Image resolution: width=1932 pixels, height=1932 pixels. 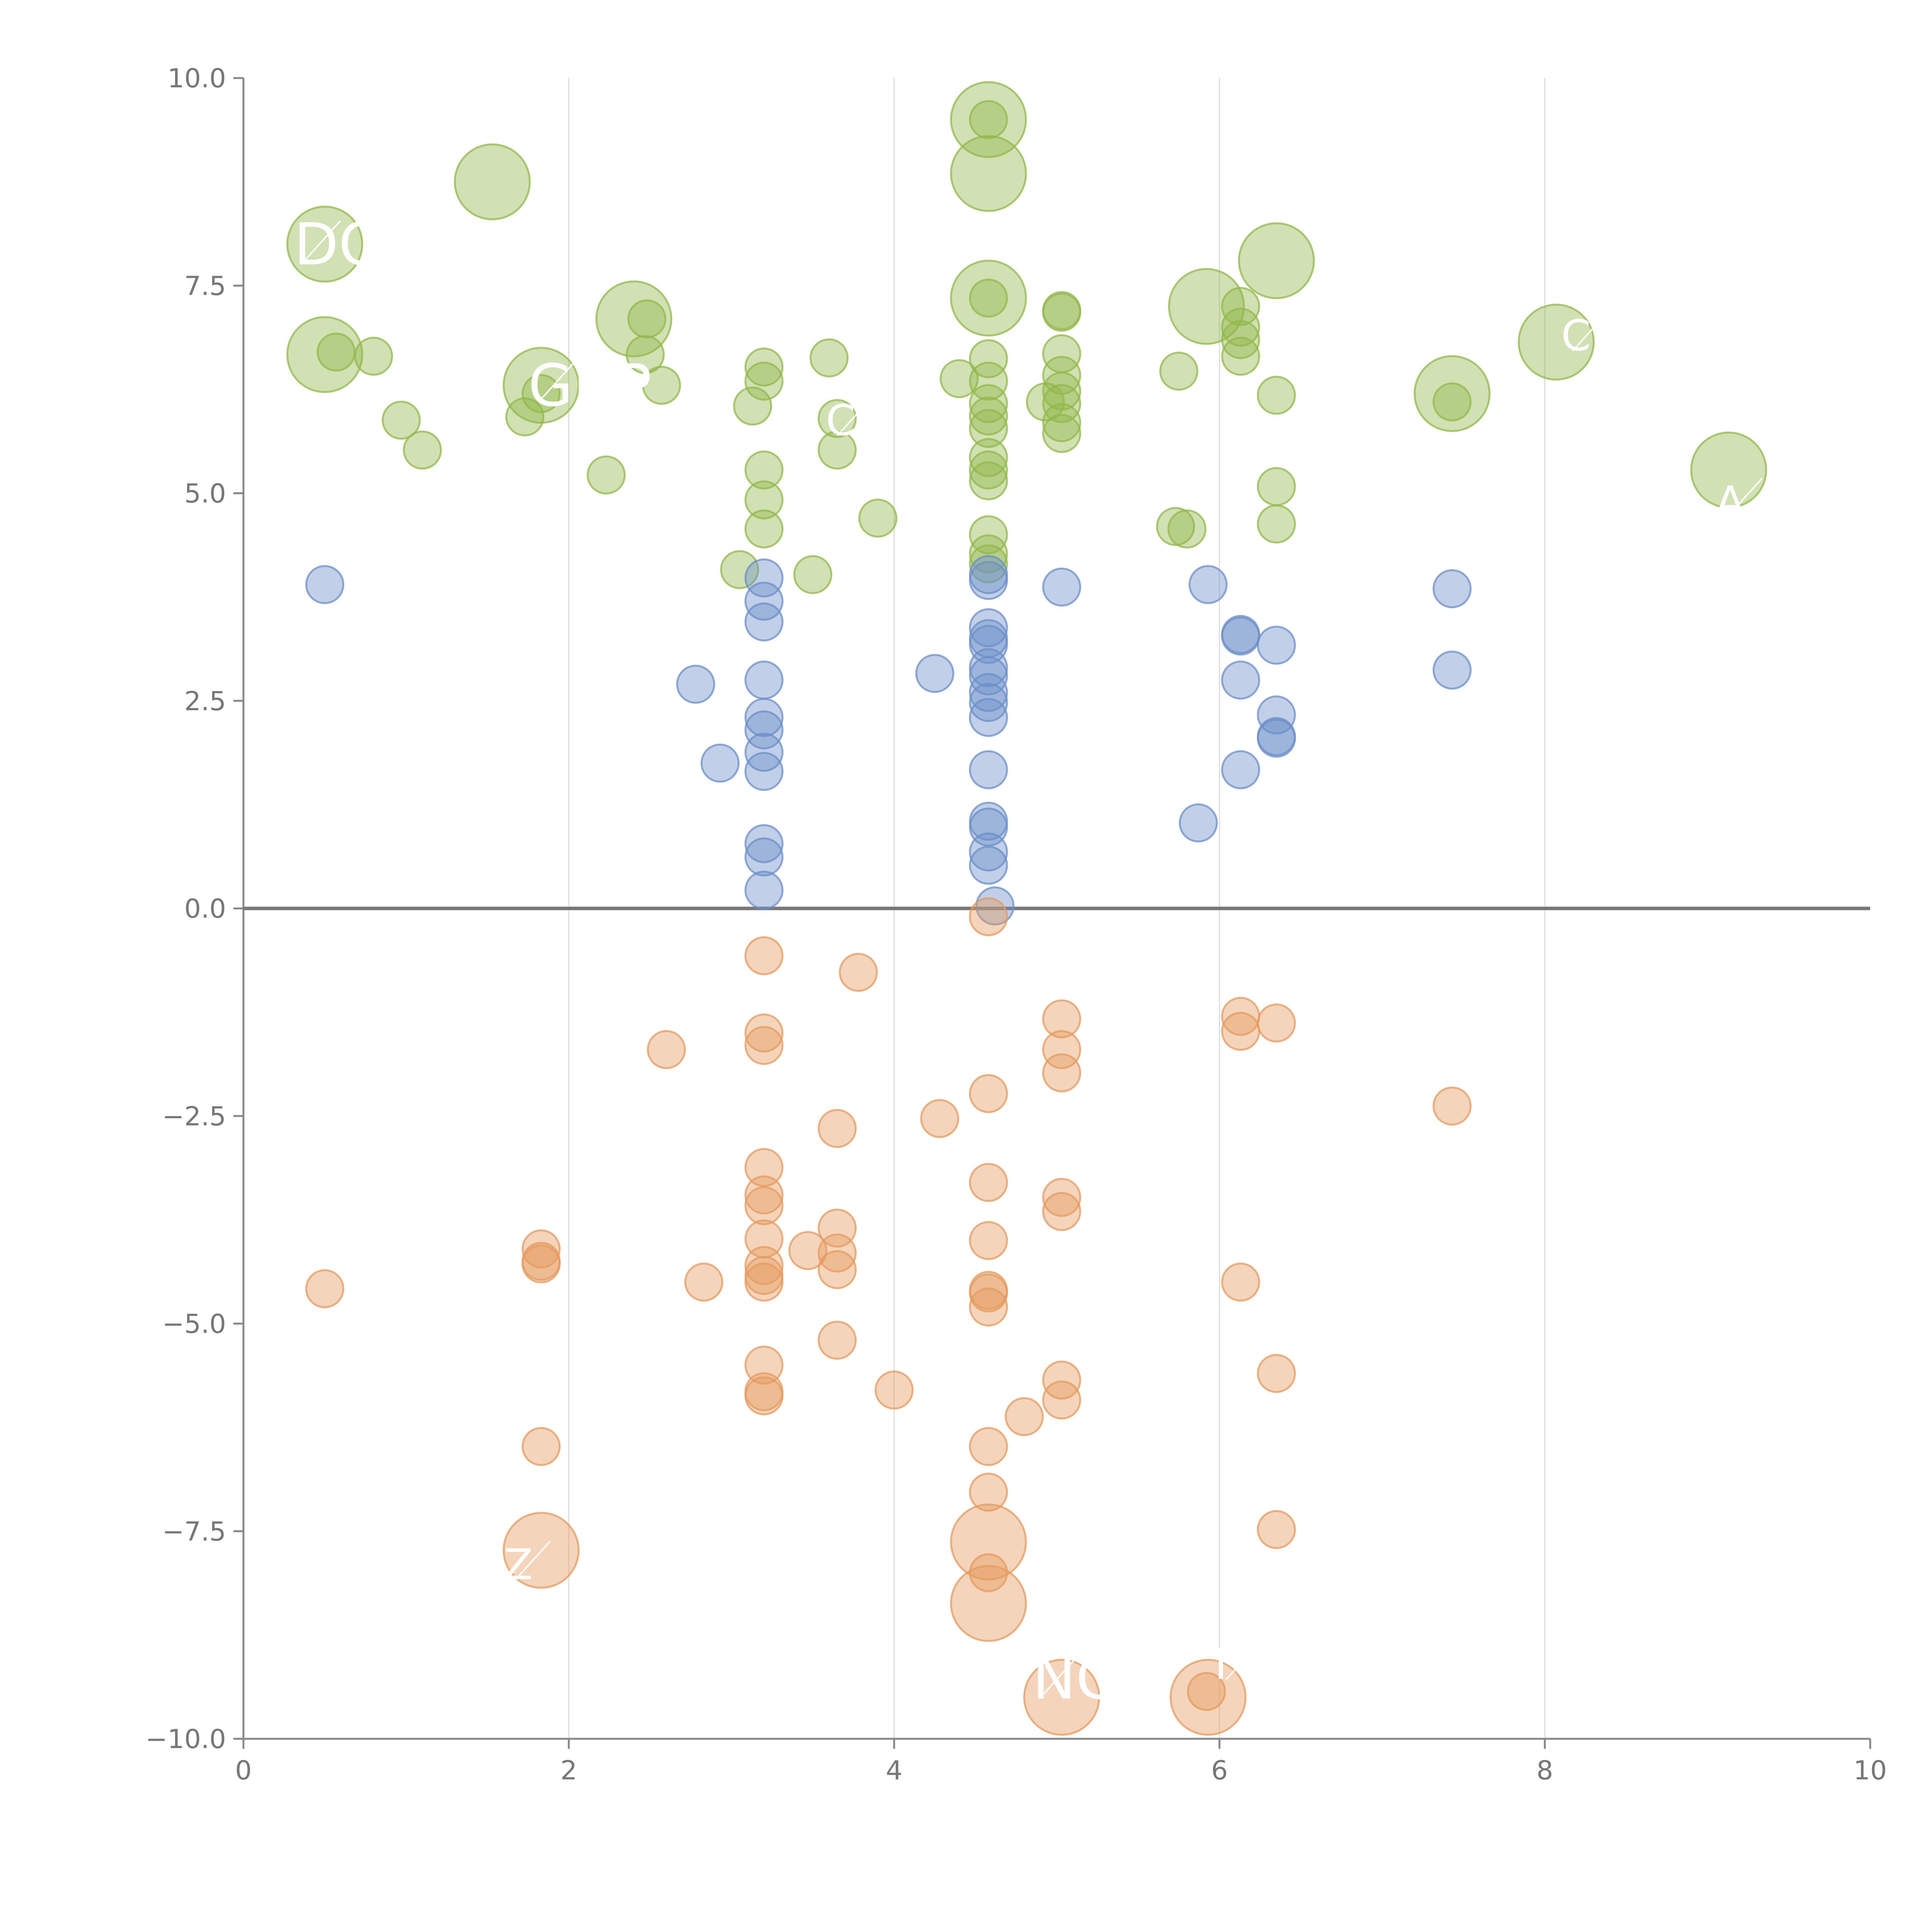 What do you see at coordinates (205, 286) in the screenshot?
I see `y-tick-label: 7.5` at bounding box center [205, 286].